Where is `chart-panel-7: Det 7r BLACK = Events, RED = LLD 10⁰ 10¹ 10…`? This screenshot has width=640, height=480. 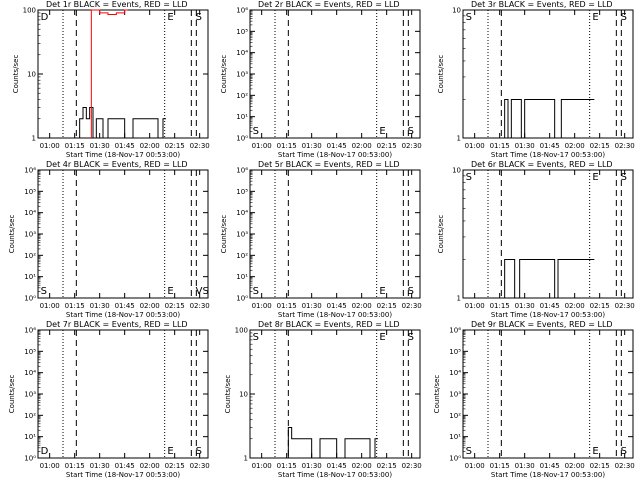 chart-panel-7: Det 7r BLACK = Events, RED = LLD 10⁰ 10¹ 10… is located at coordinates (109, 399).